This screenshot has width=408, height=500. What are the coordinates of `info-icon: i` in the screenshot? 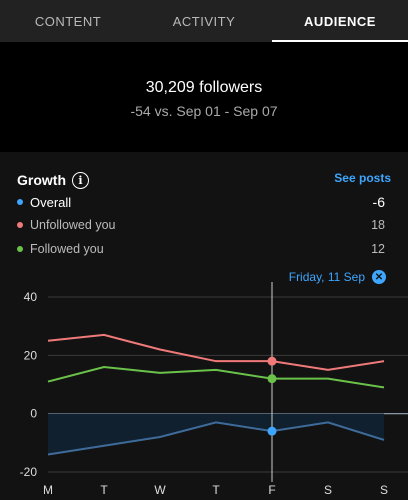 It's located at (80, 180).